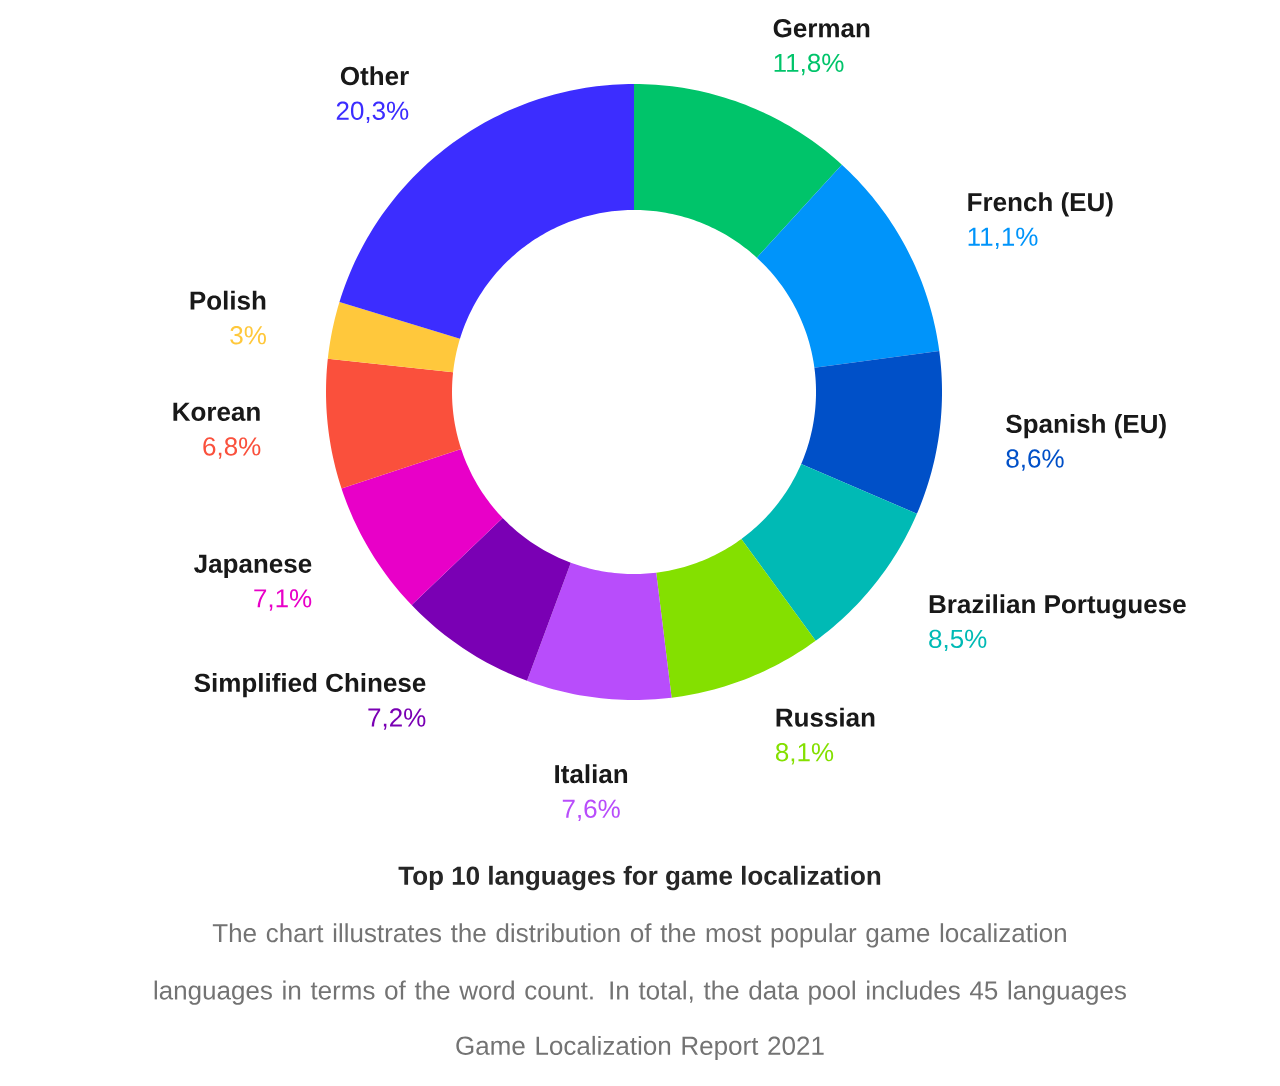  What do you see at coordinates (825, 717) in the screenshot?
I see `slice-label: Russian` at bounding box center [825, 717].